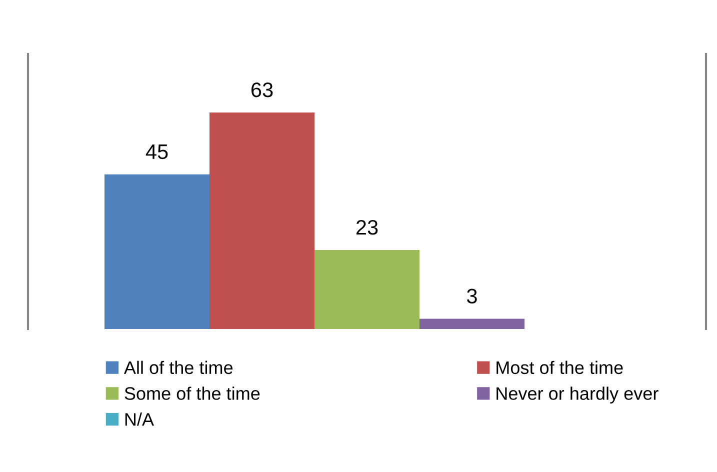  Describe the element at coordinates (559, 367) in the screenshot. I see `legend-label: Most of the time` at that location.